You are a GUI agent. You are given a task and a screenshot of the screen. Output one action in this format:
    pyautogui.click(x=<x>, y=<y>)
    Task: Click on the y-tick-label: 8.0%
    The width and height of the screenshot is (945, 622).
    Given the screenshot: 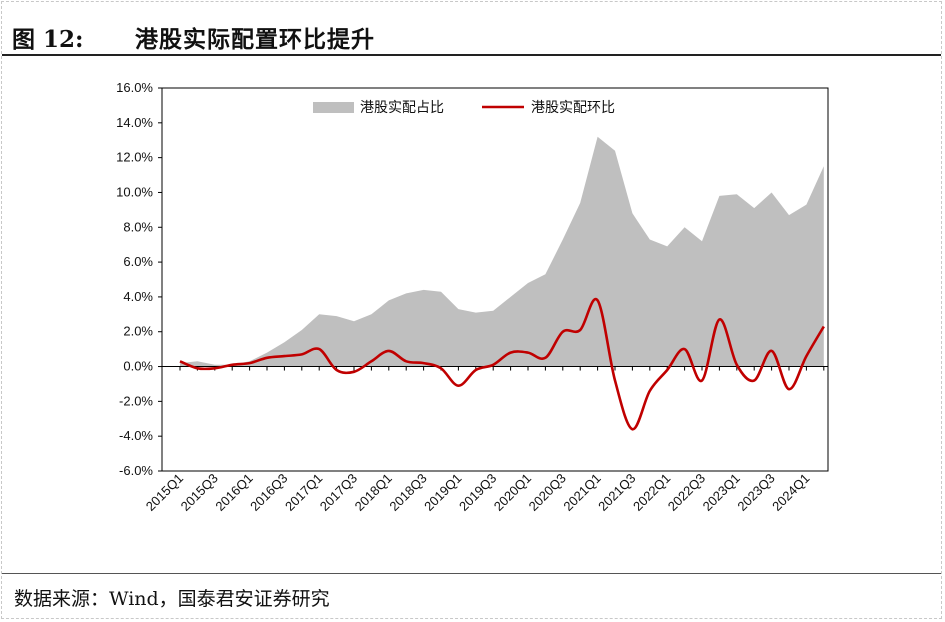 What is the action you would take?
    pyautogui.click(x=138, y=226)
    